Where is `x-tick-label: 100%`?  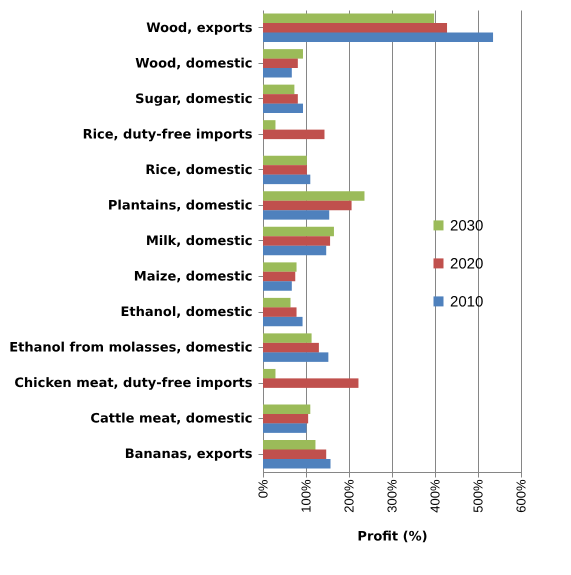
x-tick-label: 100% is located at coordinates (306, 496).